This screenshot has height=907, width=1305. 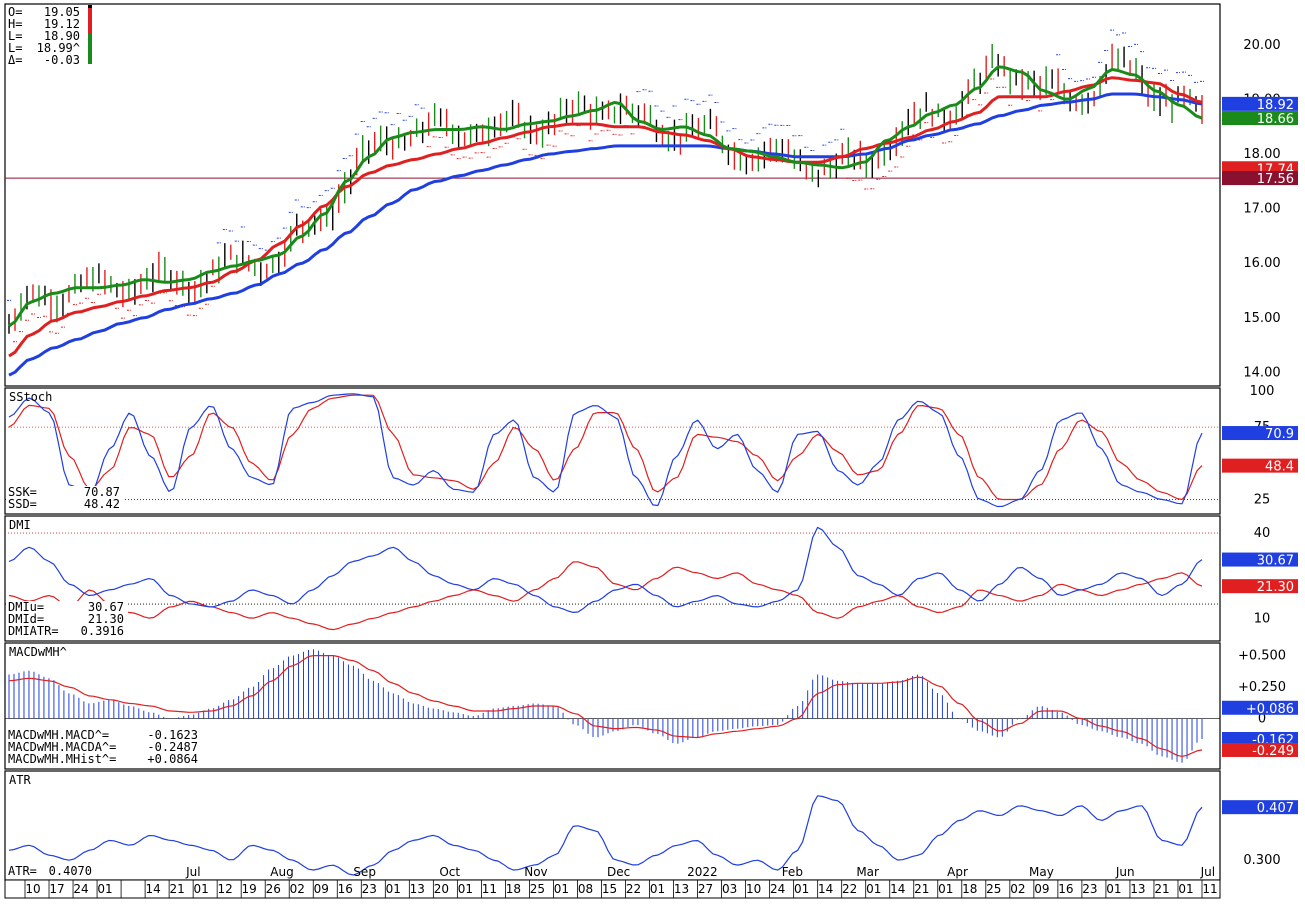 I want to click on atr-key: ATR=, so click(x=22, y=871).